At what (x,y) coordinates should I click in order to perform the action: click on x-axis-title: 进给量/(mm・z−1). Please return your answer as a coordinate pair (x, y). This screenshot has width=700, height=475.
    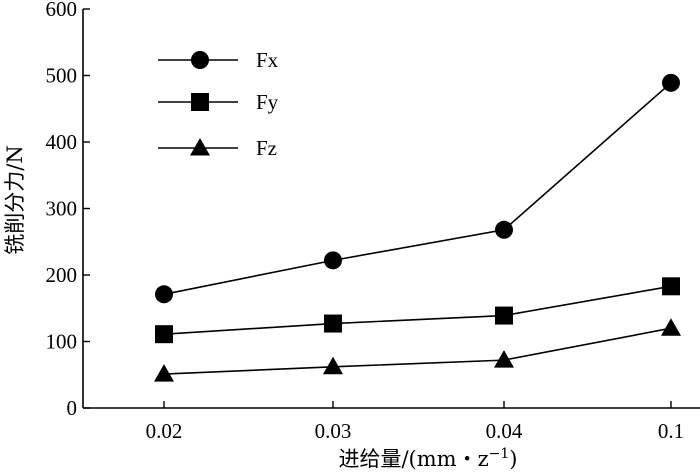
    Looking at the image, I should click on (427, 458).